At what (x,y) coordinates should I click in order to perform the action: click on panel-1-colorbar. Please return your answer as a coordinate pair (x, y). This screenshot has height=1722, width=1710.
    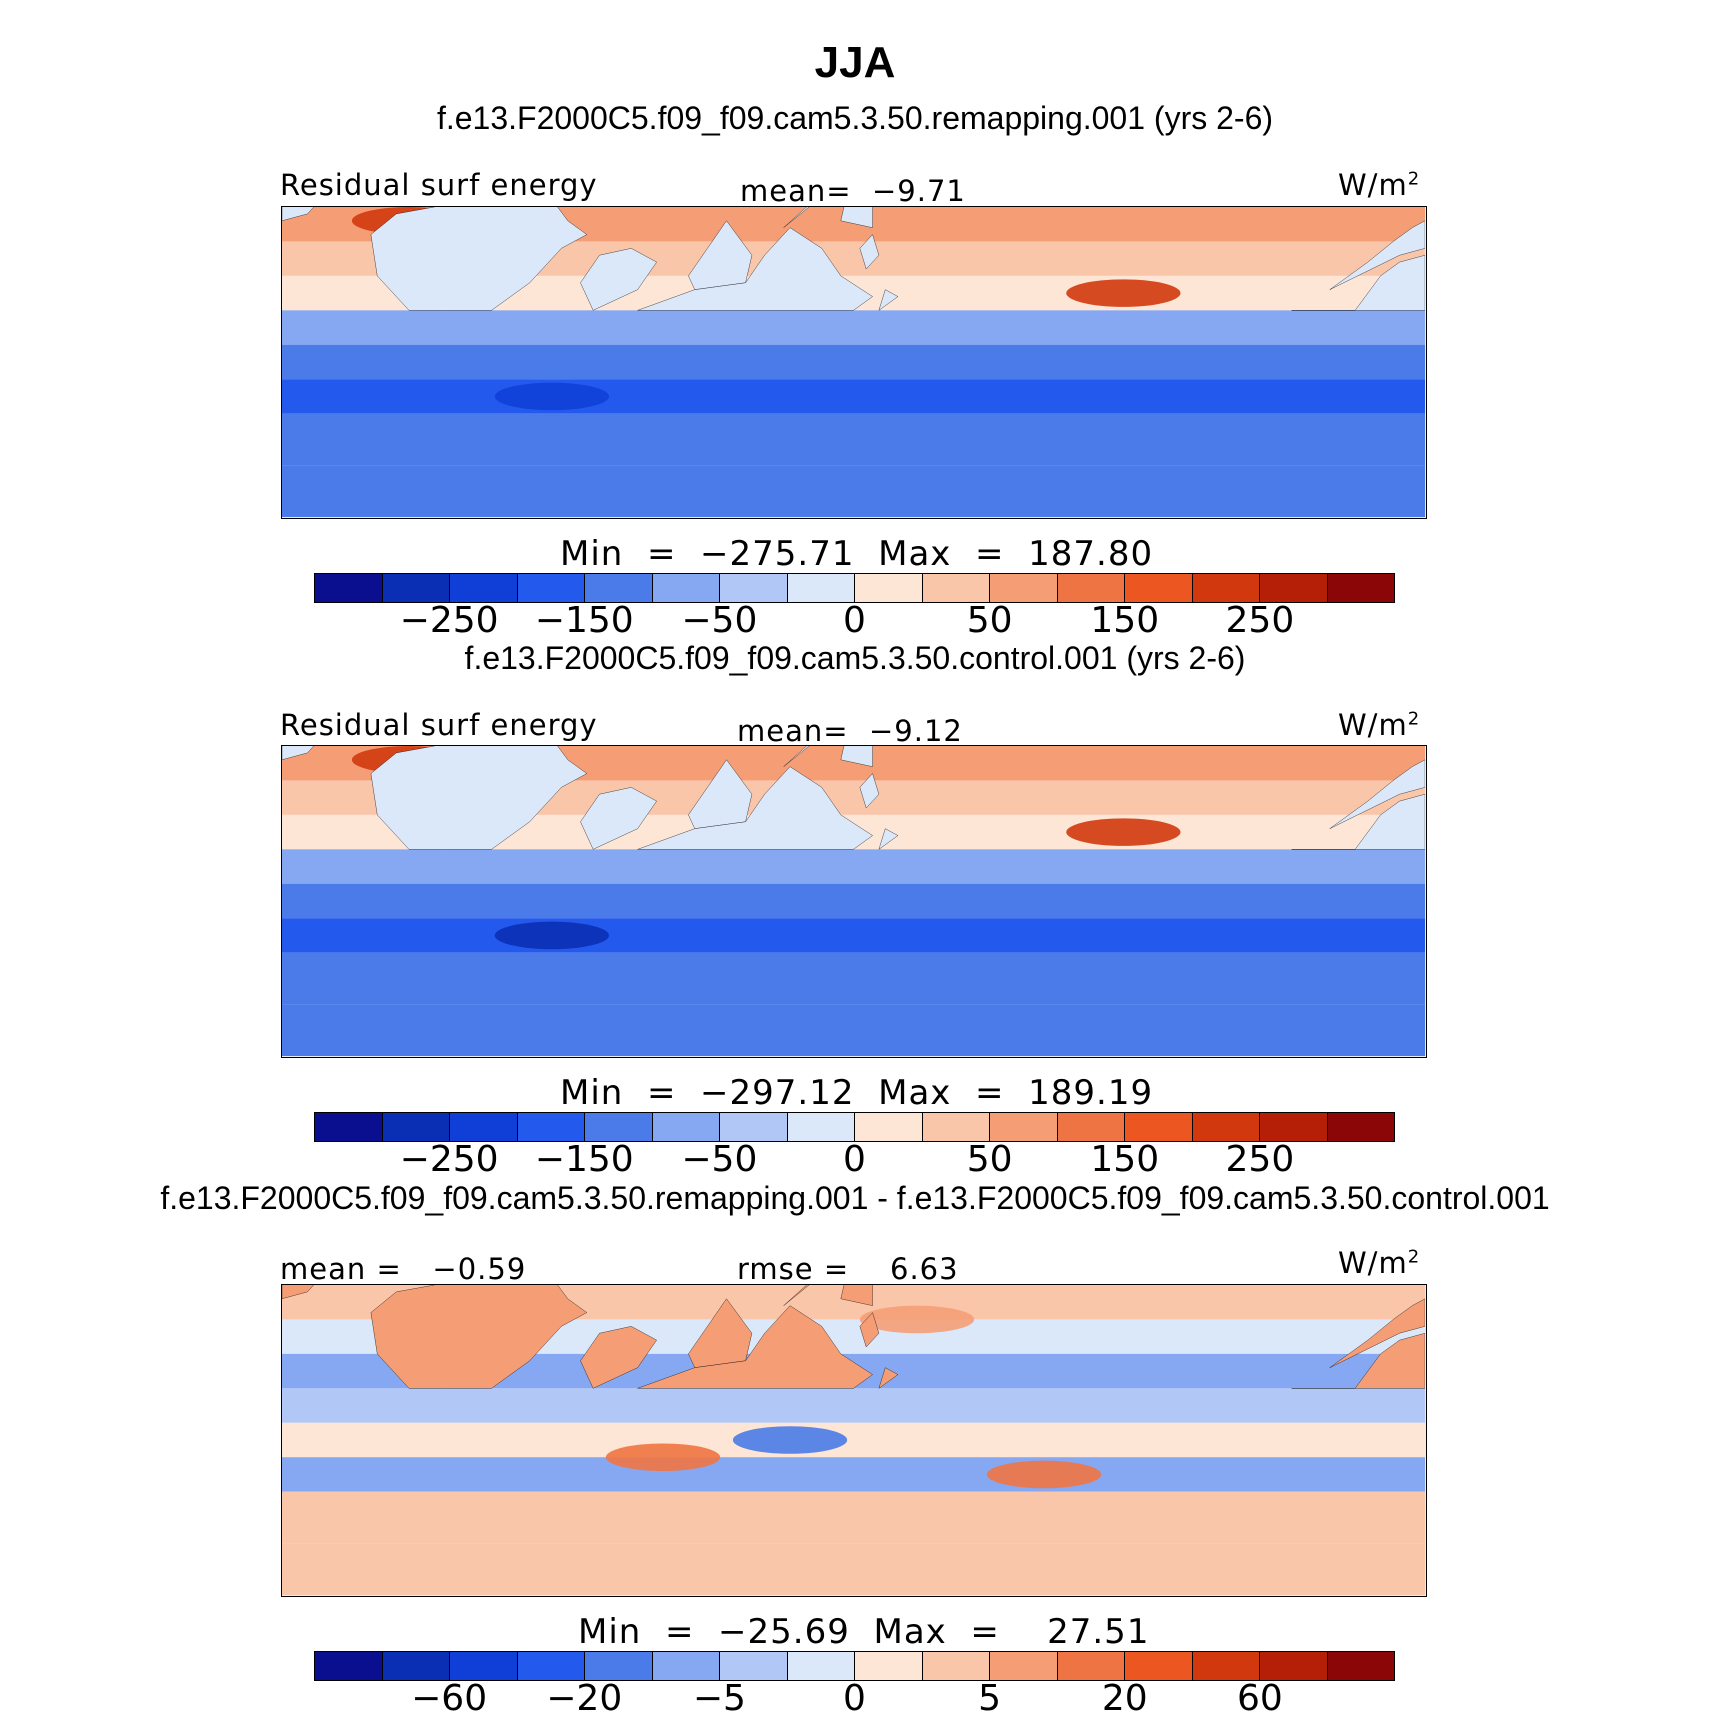
    Looking at the image, I should click on (854, 588).